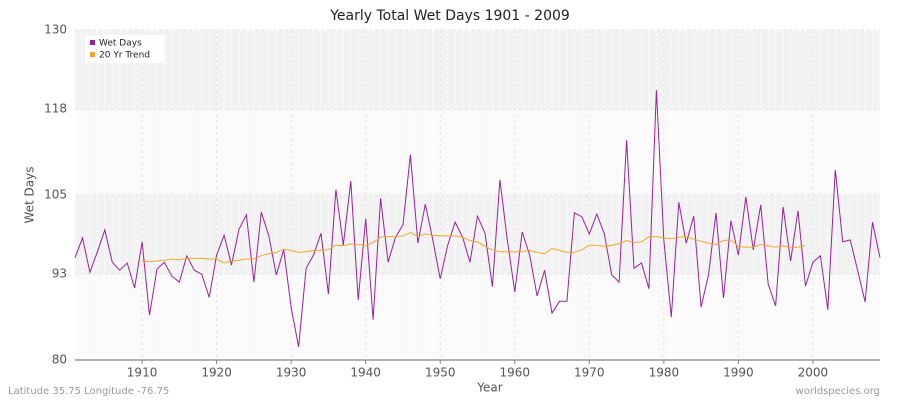 The height and width of the screenshot is (400, 900). Describe the element at coordinates (664, 373) in the screenshot. I see `x-tick-label: 1980` at that location.